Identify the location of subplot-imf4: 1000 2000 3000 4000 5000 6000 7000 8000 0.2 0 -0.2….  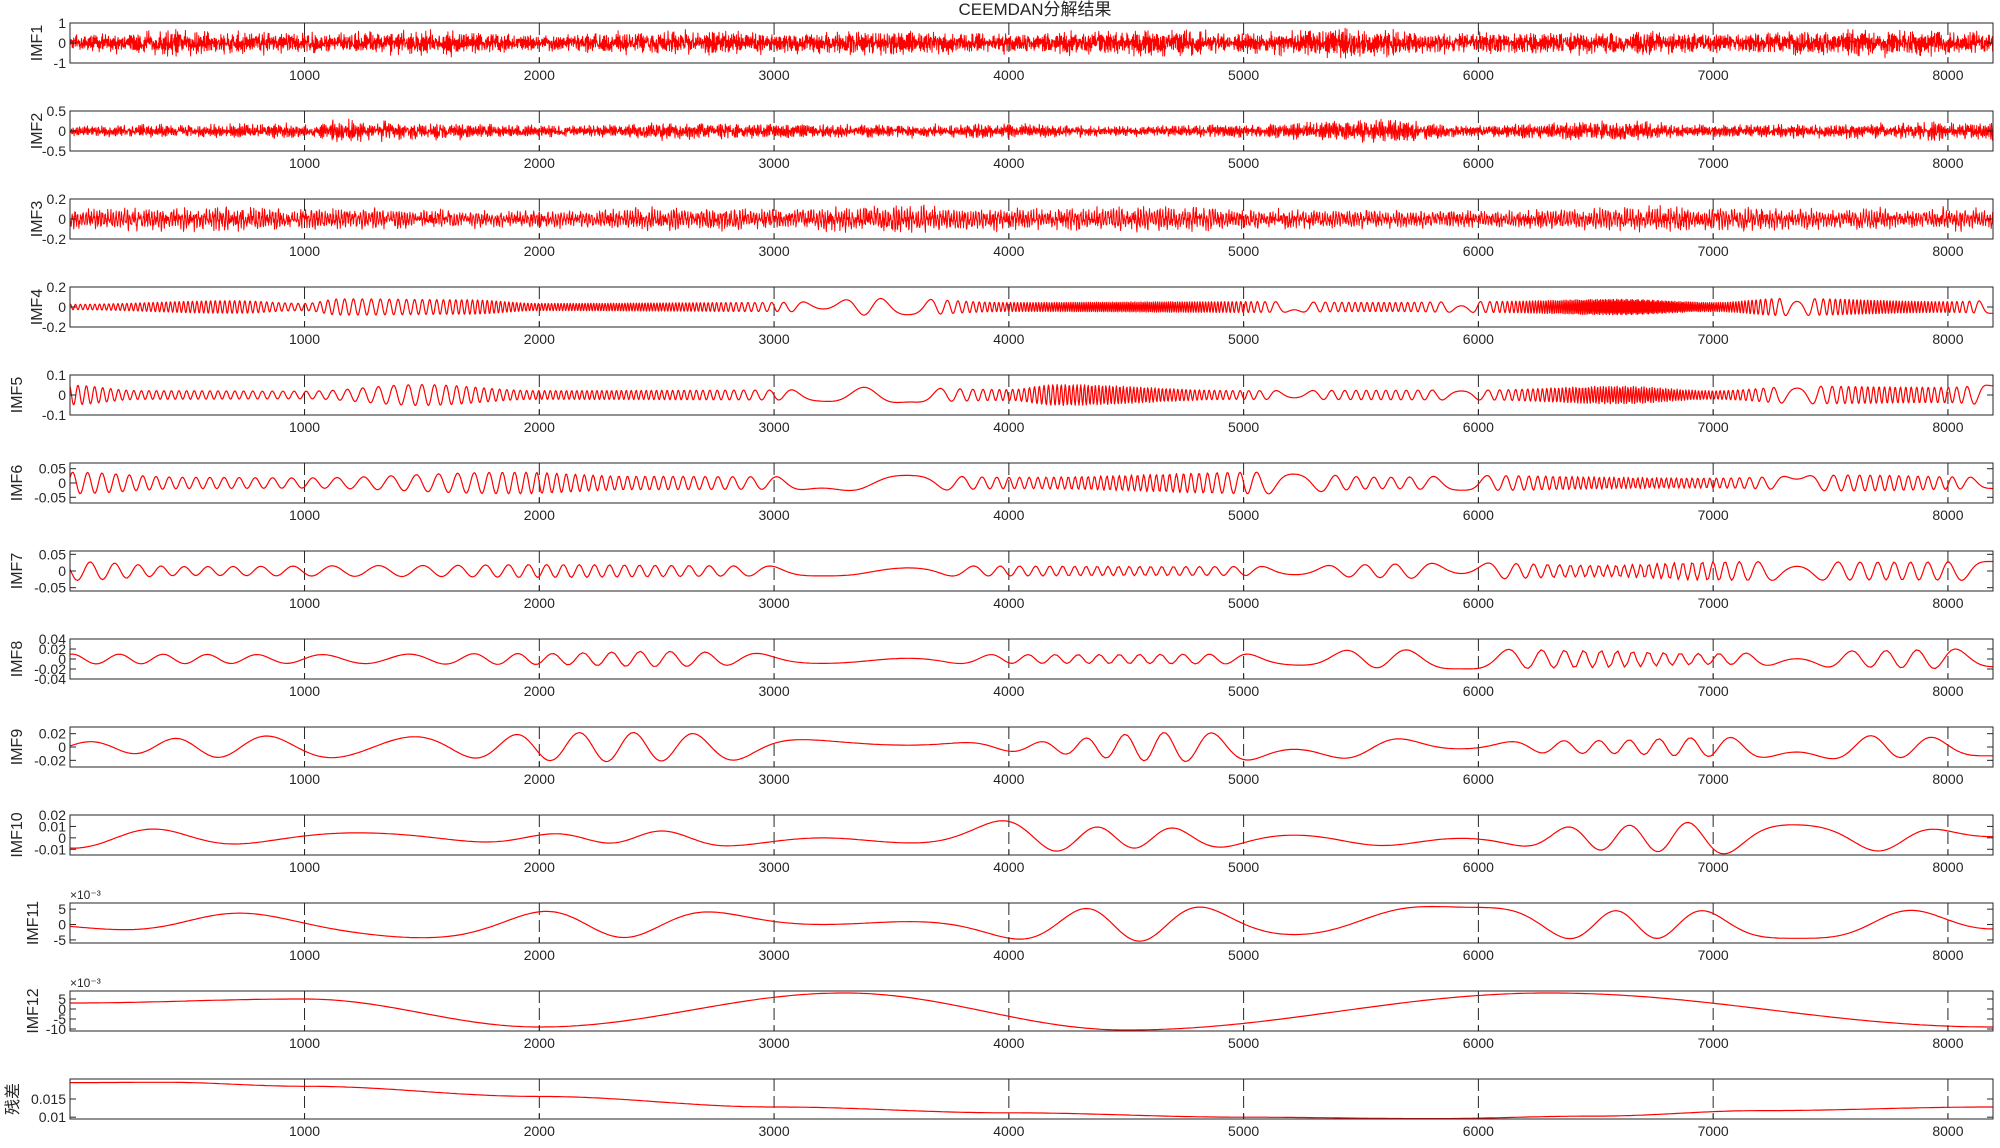
(1011, 313).